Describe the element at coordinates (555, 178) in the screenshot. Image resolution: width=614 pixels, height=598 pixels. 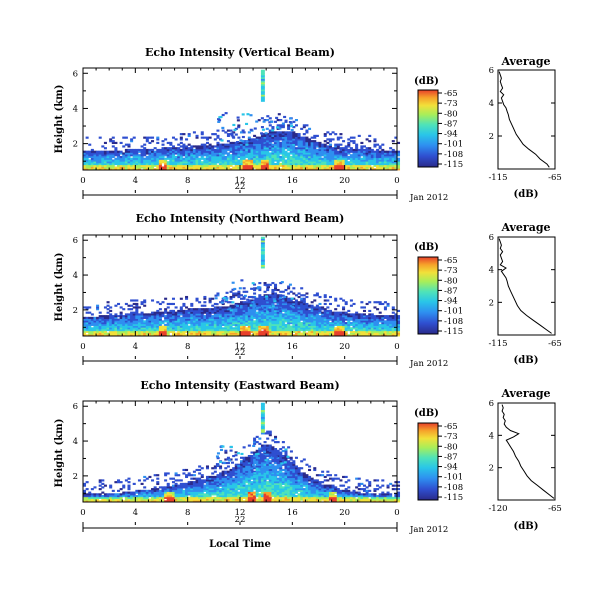
I see `profile-x-tick-label: -65` at that location.